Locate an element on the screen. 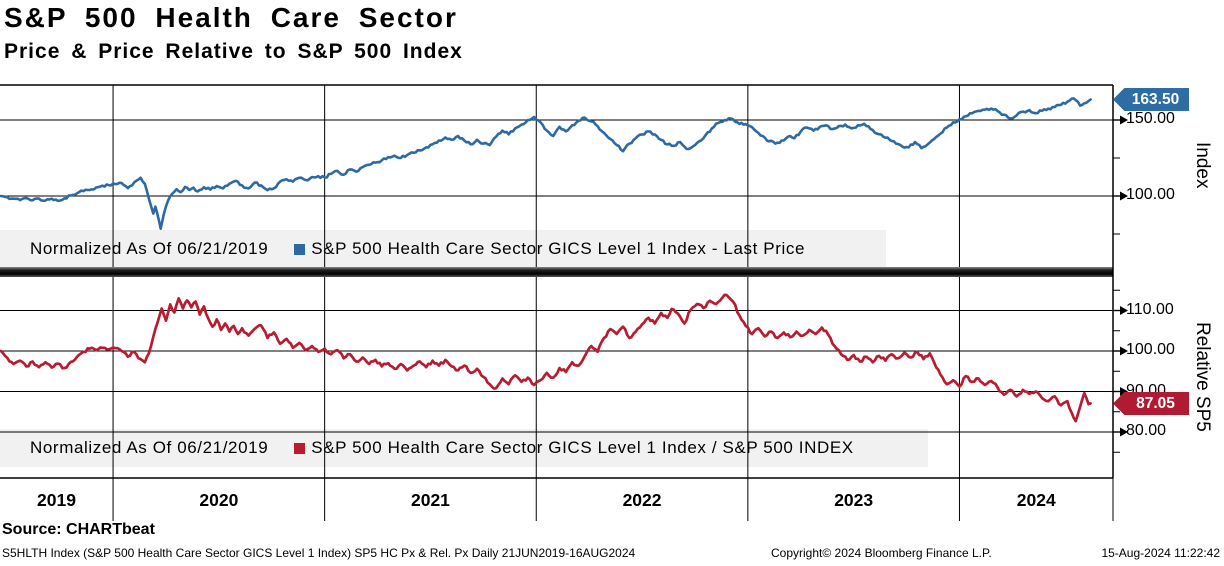  x-tick-label-year: 2024 is located at coordinates (1036, 500).